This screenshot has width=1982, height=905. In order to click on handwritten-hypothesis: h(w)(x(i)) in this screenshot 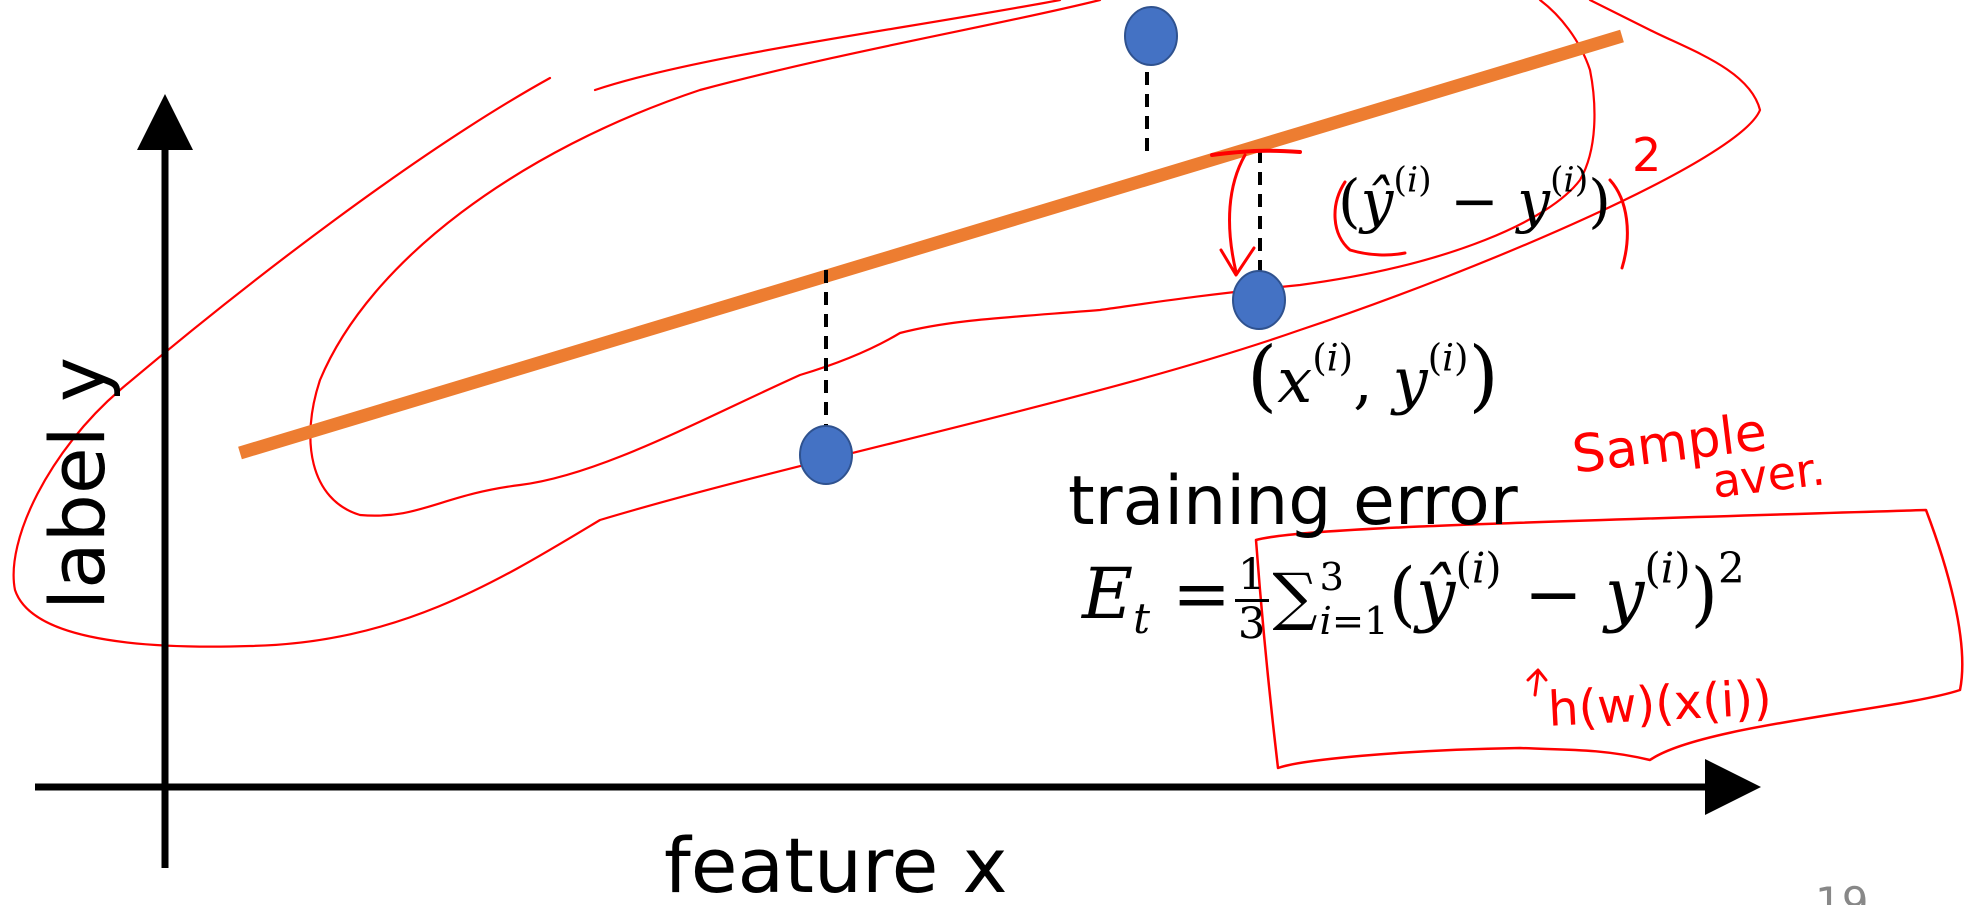, I will do `click(1660, 704)`.